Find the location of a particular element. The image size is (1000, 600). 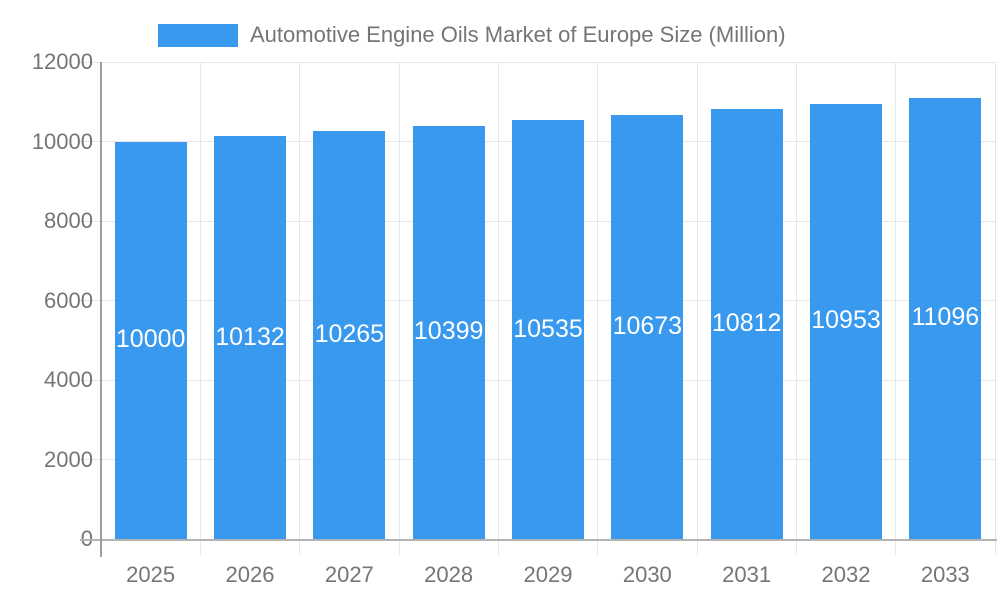

bar-value-label: 11096 is located at coordinates (945, 317).